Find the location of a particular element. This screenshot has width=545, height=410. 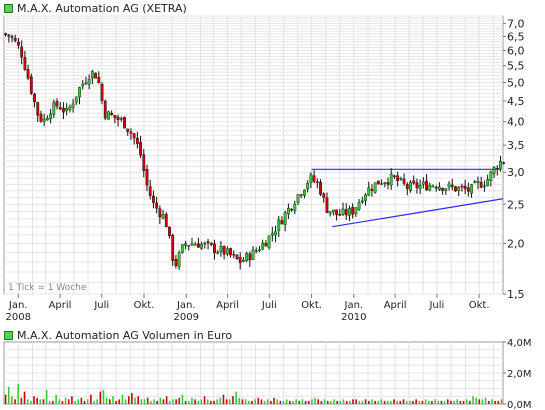

volume-y-tick-label: 2,0M is located at coordinates (519, 374).